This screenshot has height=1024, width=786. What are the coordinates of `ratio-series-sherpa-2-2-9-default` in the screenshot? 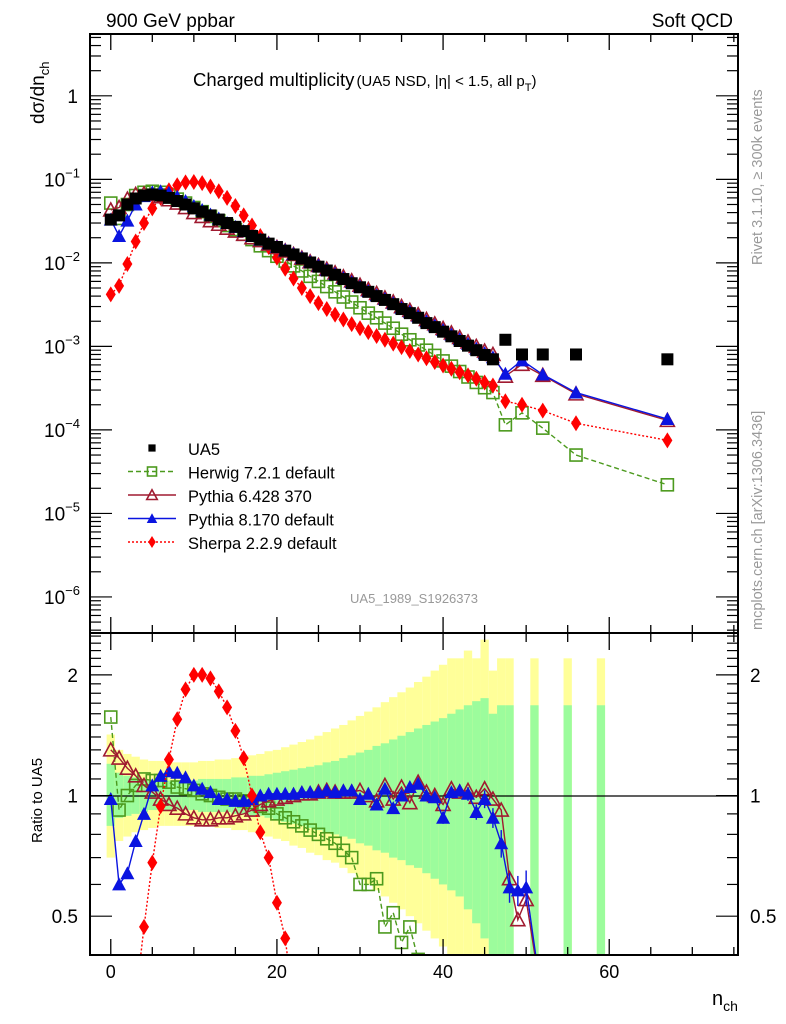 It's located at (215, 839).